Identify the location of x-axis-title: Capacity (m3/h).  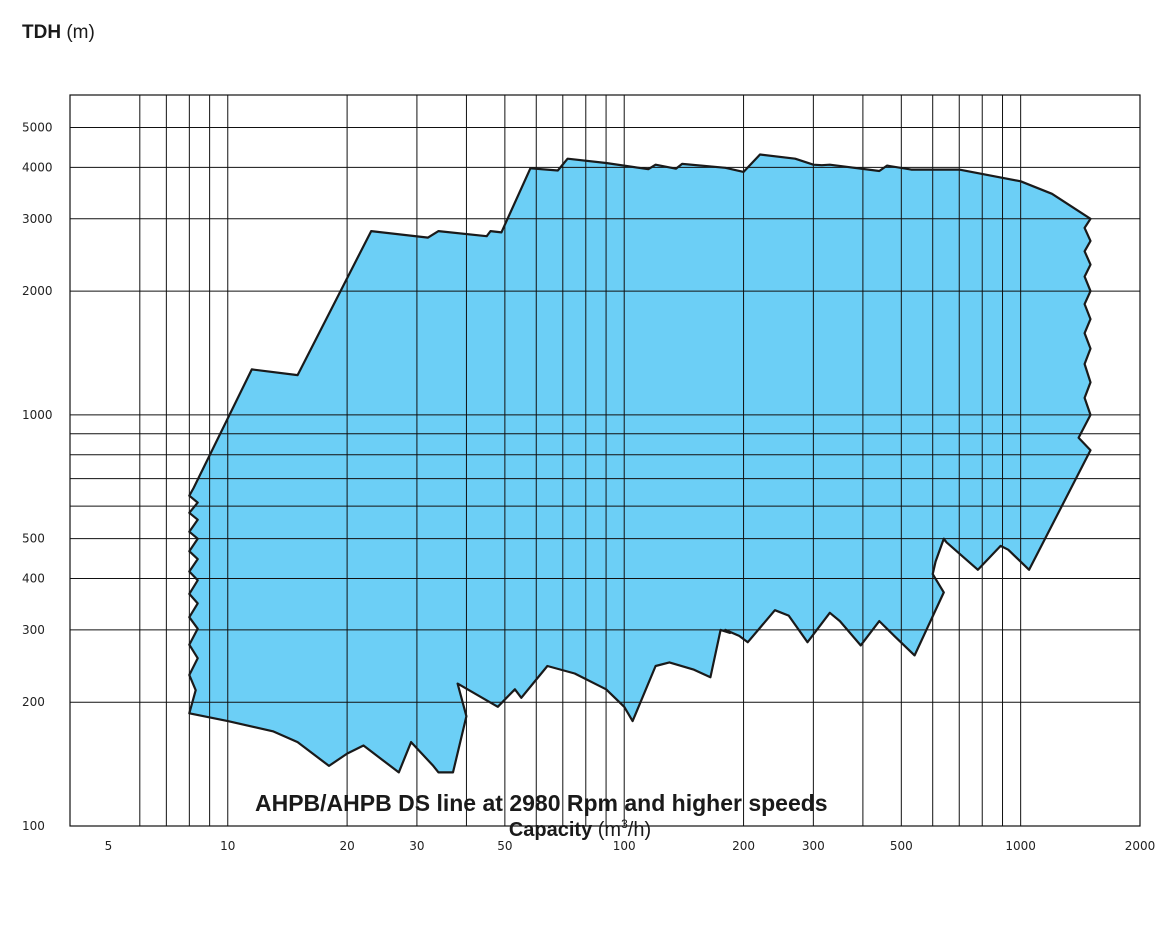
(580, 829).